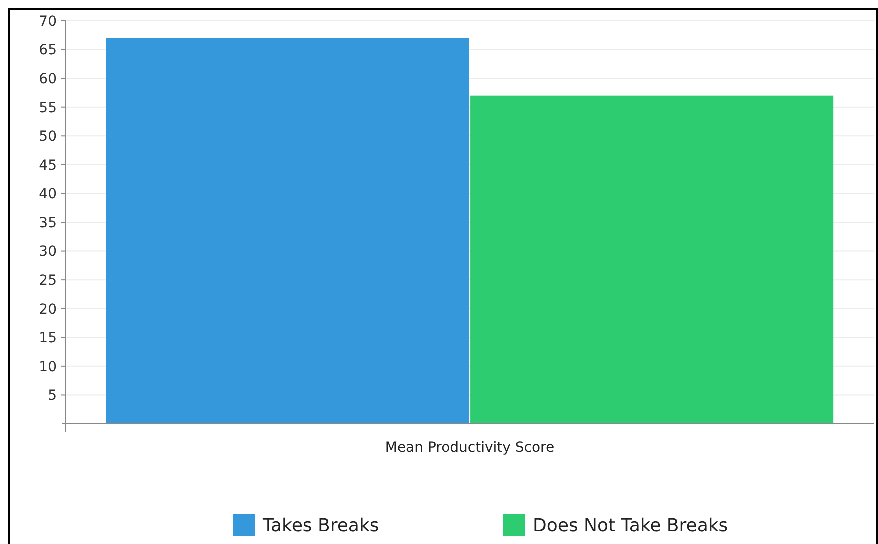 The height and width of the screenshot is (544, 878). Describe the element at coordinates (48, 79) in the screenshot. I see `y-tick-label: 60` at that location.